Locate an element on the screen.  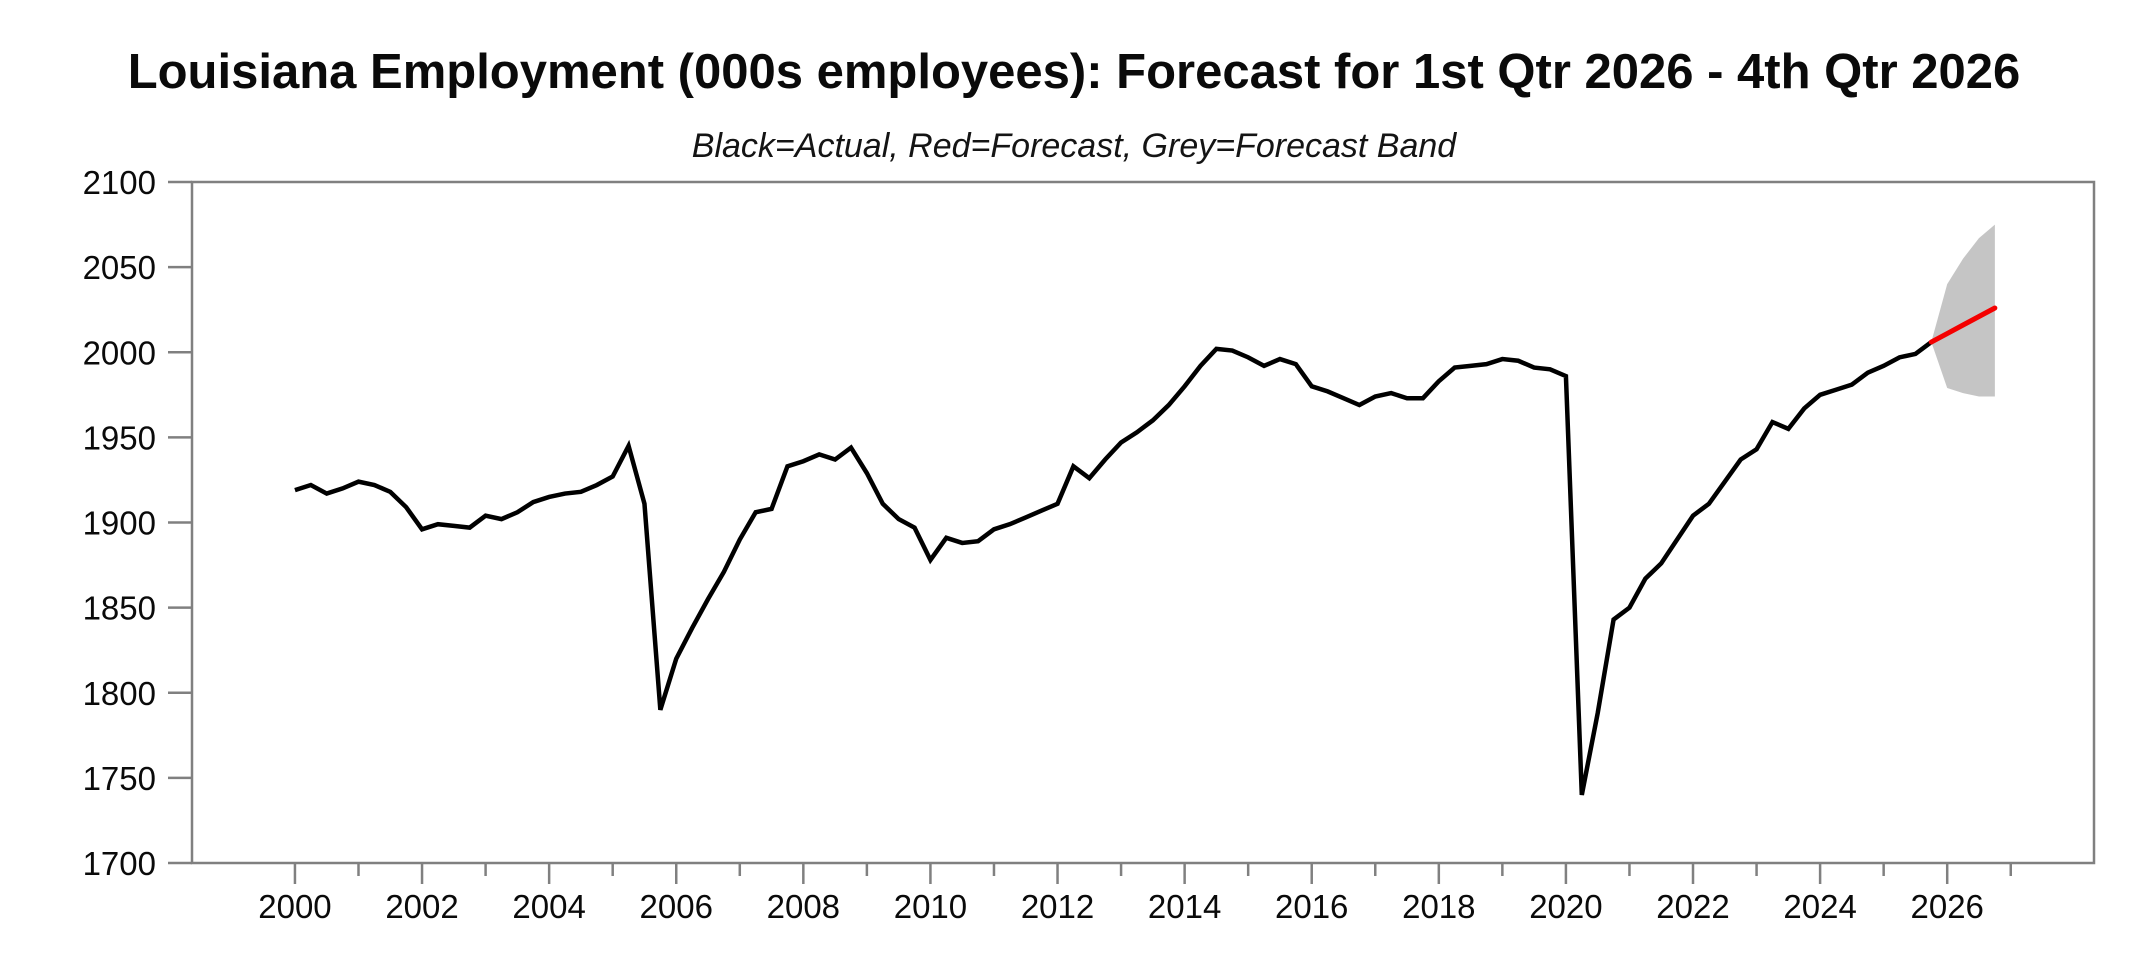
x-axis-tick-label: 2020 is located at coordinates (1565, 906).